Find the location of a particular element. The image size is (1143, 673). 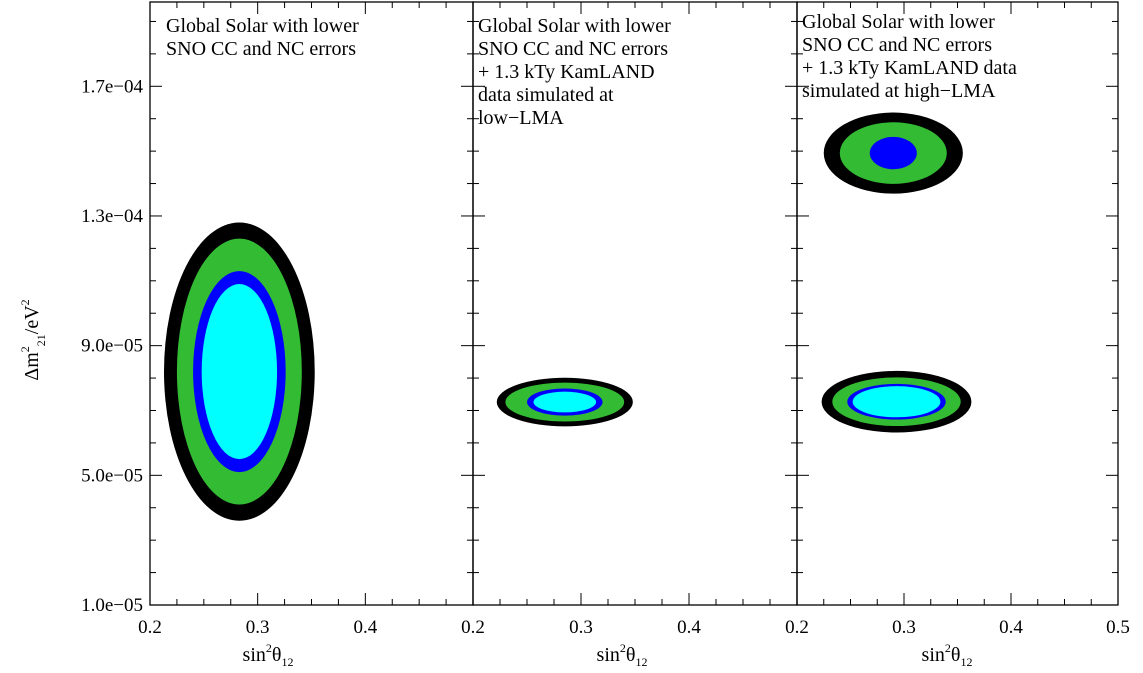

y-tick-label: 1.3e−04 is located at coordinates (112, 216).